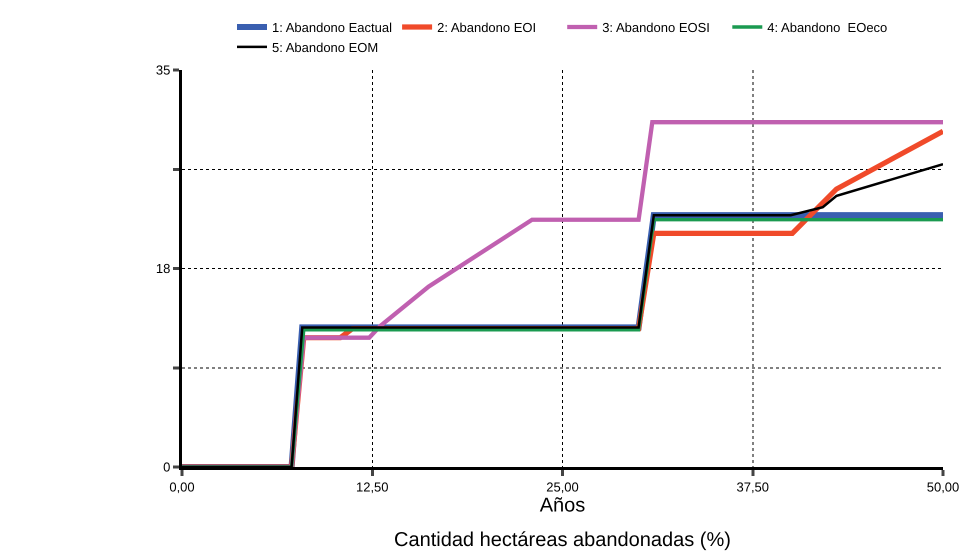  Describe the element at coordinates (753, 487) in the screenshot. I see `x-tick-label: 37,50` at that location.